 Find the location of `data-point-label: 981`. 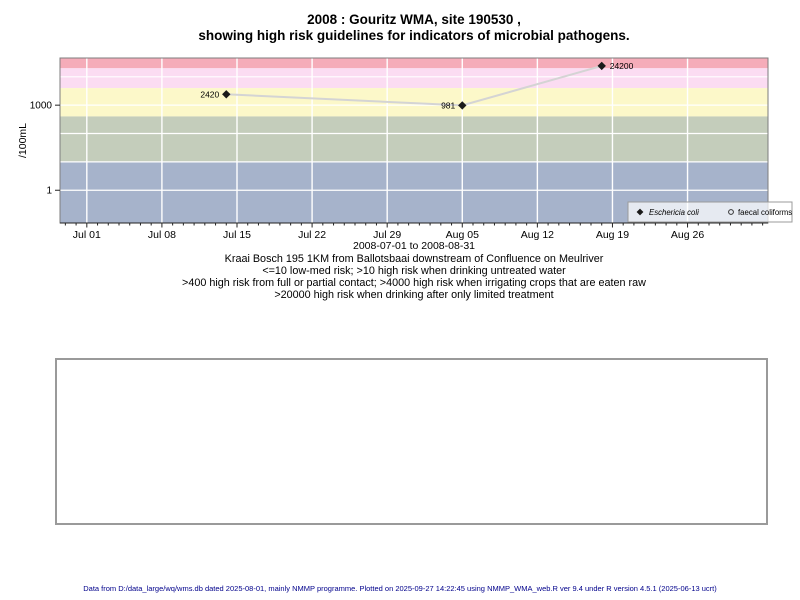

data-point-label: 981 is located at coordinates (448, 105).